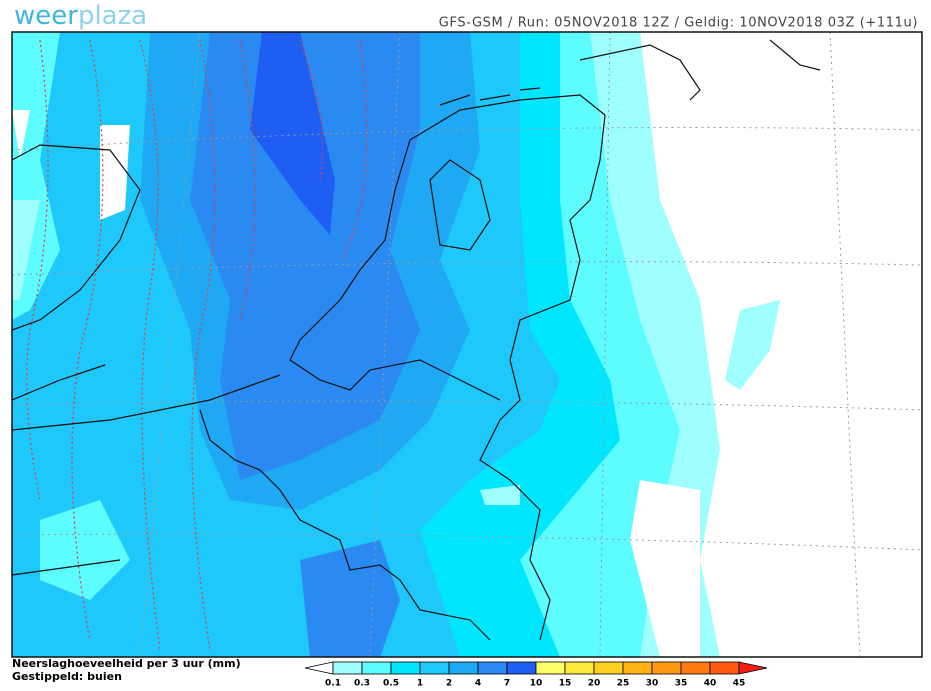  Describe the element at coordinates (391, 684) in the screenshot. I see `colorbar-tick-label: 0.5` at that location.